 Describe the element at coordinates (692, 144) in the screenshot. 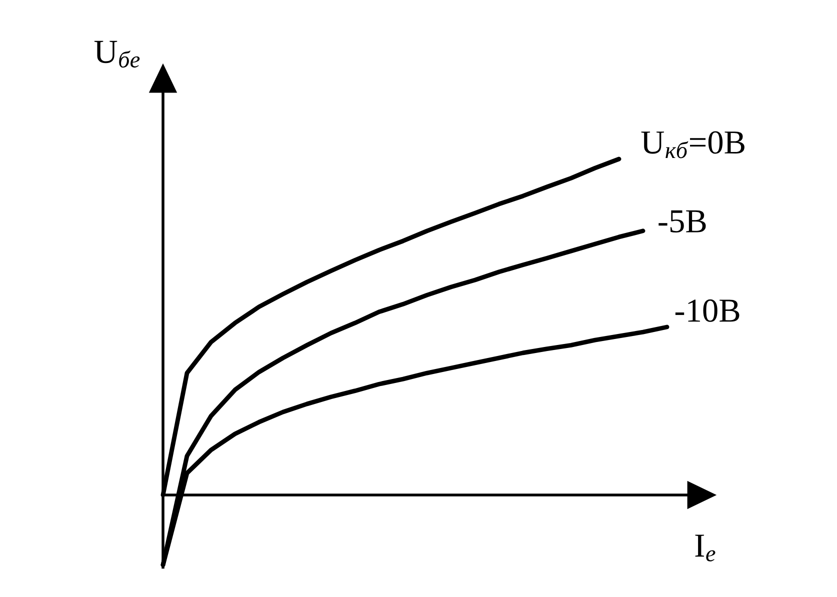

I see `series-label: U$_{кб}$=0В` at that location.